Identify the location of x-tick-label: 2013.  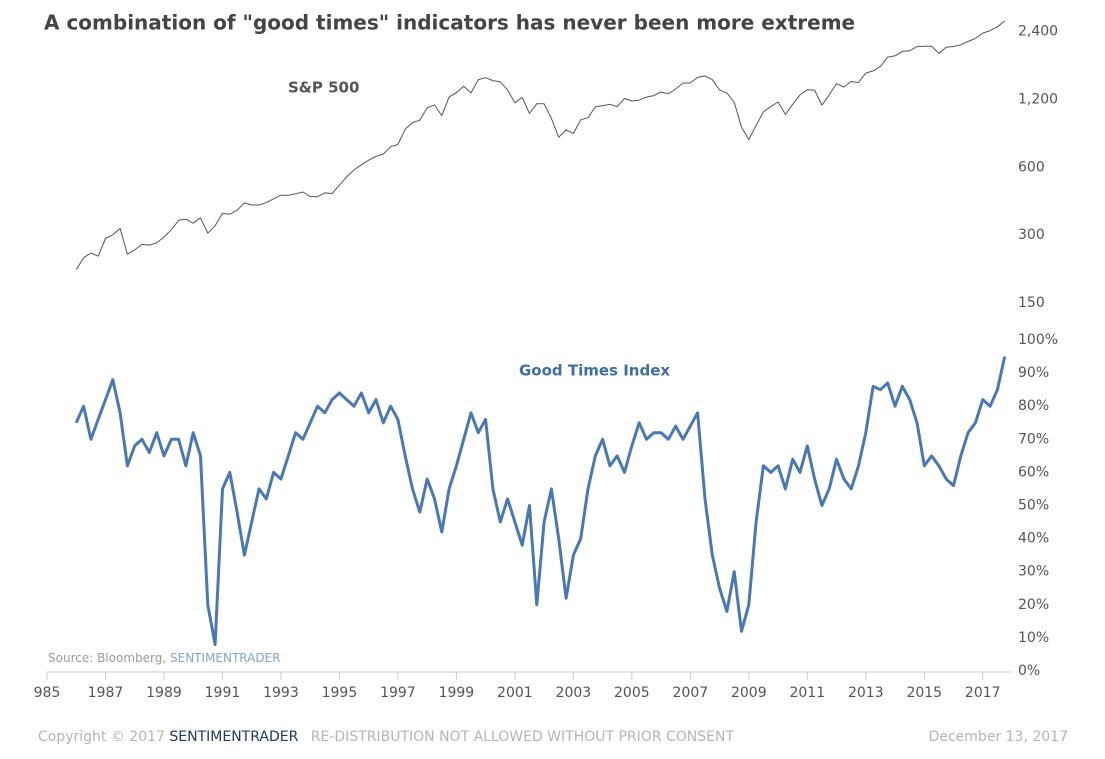
(866, 693).